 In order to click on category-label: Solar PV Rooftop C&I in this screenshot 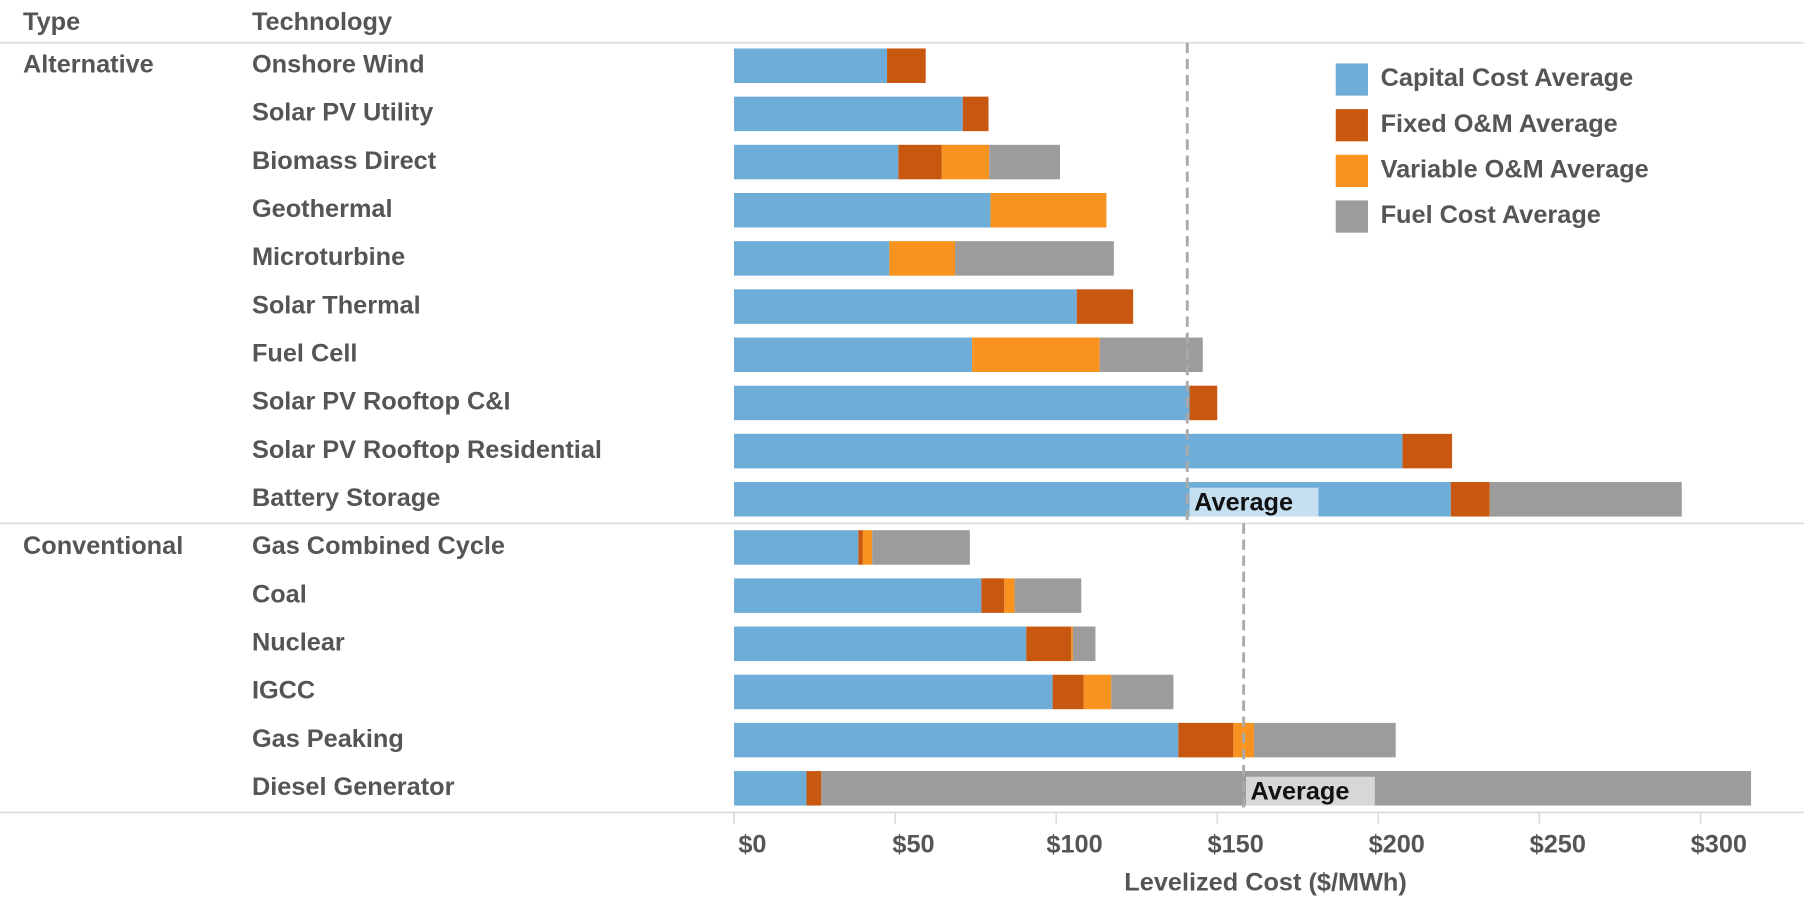, I will do `click(381, 402)`.